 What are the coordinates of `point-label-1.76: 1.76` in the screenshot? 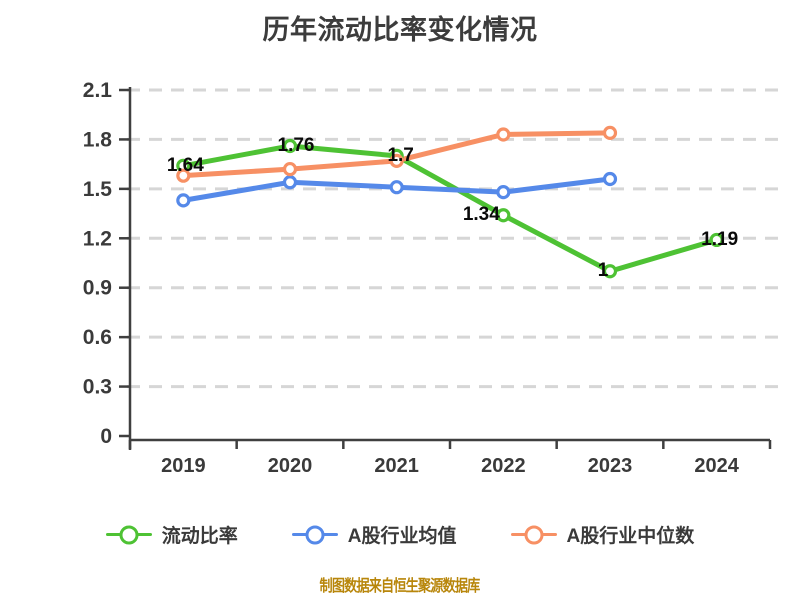 It's located at (296, 145).